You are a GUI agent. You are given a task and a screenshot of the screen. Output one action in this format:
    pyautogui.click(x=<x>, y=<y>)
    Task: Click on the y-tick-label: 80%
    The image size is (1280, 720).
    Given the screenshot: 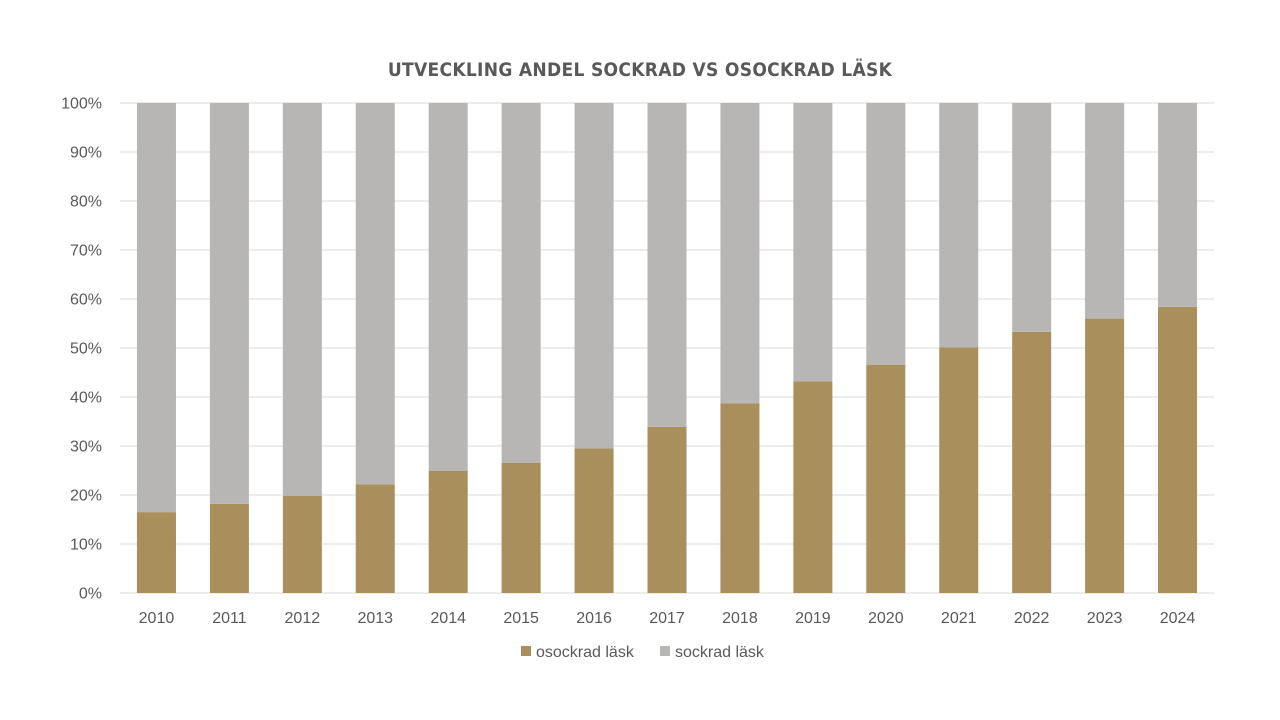 What is the action you would take?
    pyautogui.click(x=86, y=202)
    